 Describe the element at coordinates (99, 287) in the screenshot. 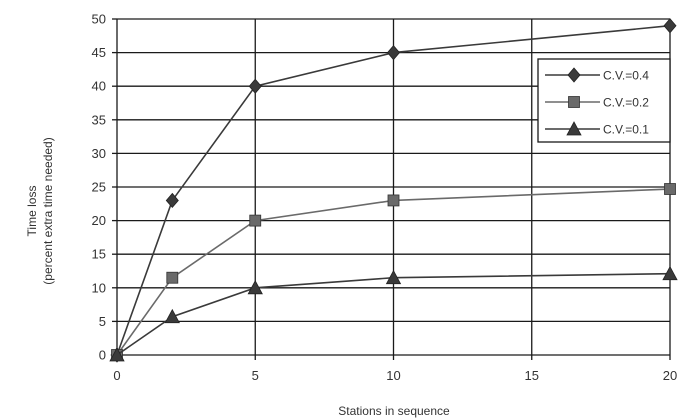

I see `y-tick-label: 10` at that location.